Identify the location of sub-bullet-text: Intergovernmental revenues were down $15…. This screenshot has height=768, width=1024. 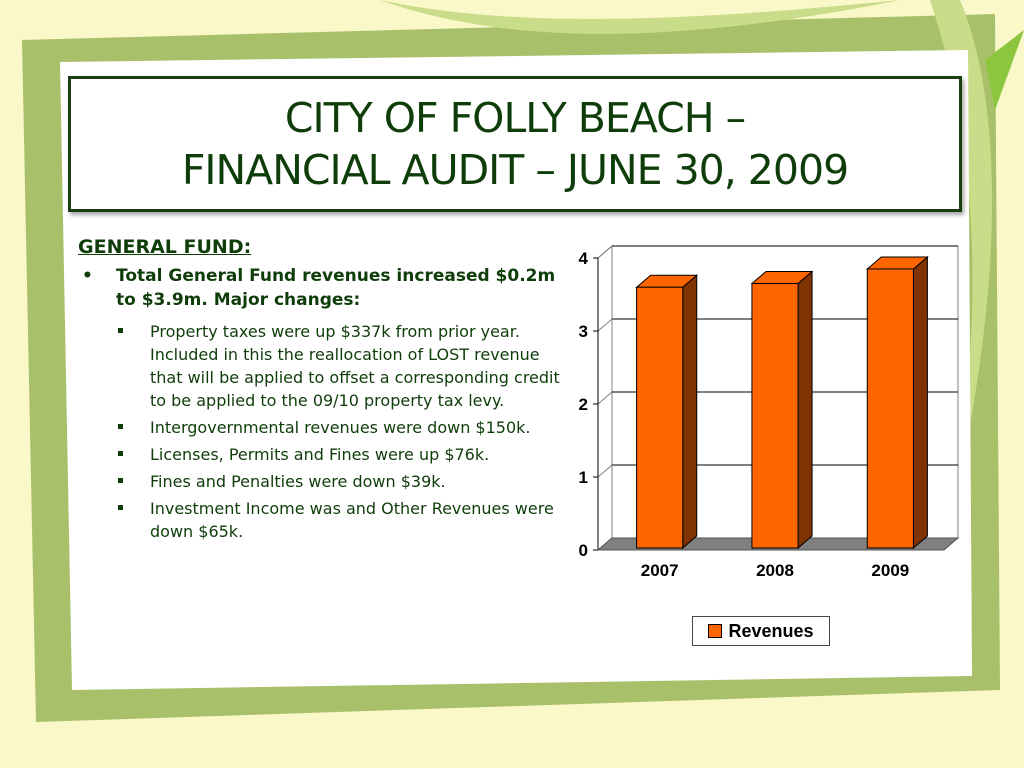
(340, 427).